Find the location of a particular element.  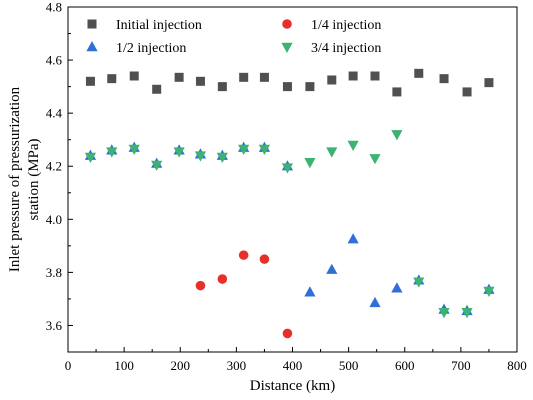

x-tick-label: 600 is located at coordinates (405, 365).